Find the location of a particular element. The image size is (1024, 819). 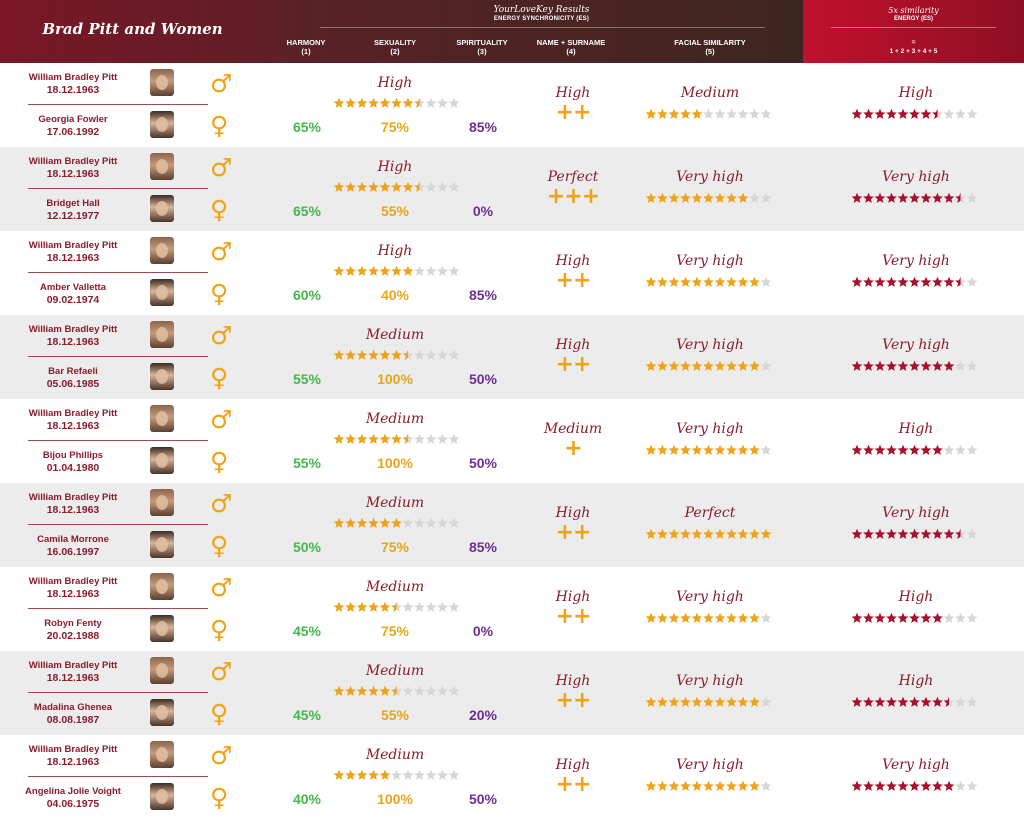

spirituality-percent: 85% is located at coordinates (483, 547).